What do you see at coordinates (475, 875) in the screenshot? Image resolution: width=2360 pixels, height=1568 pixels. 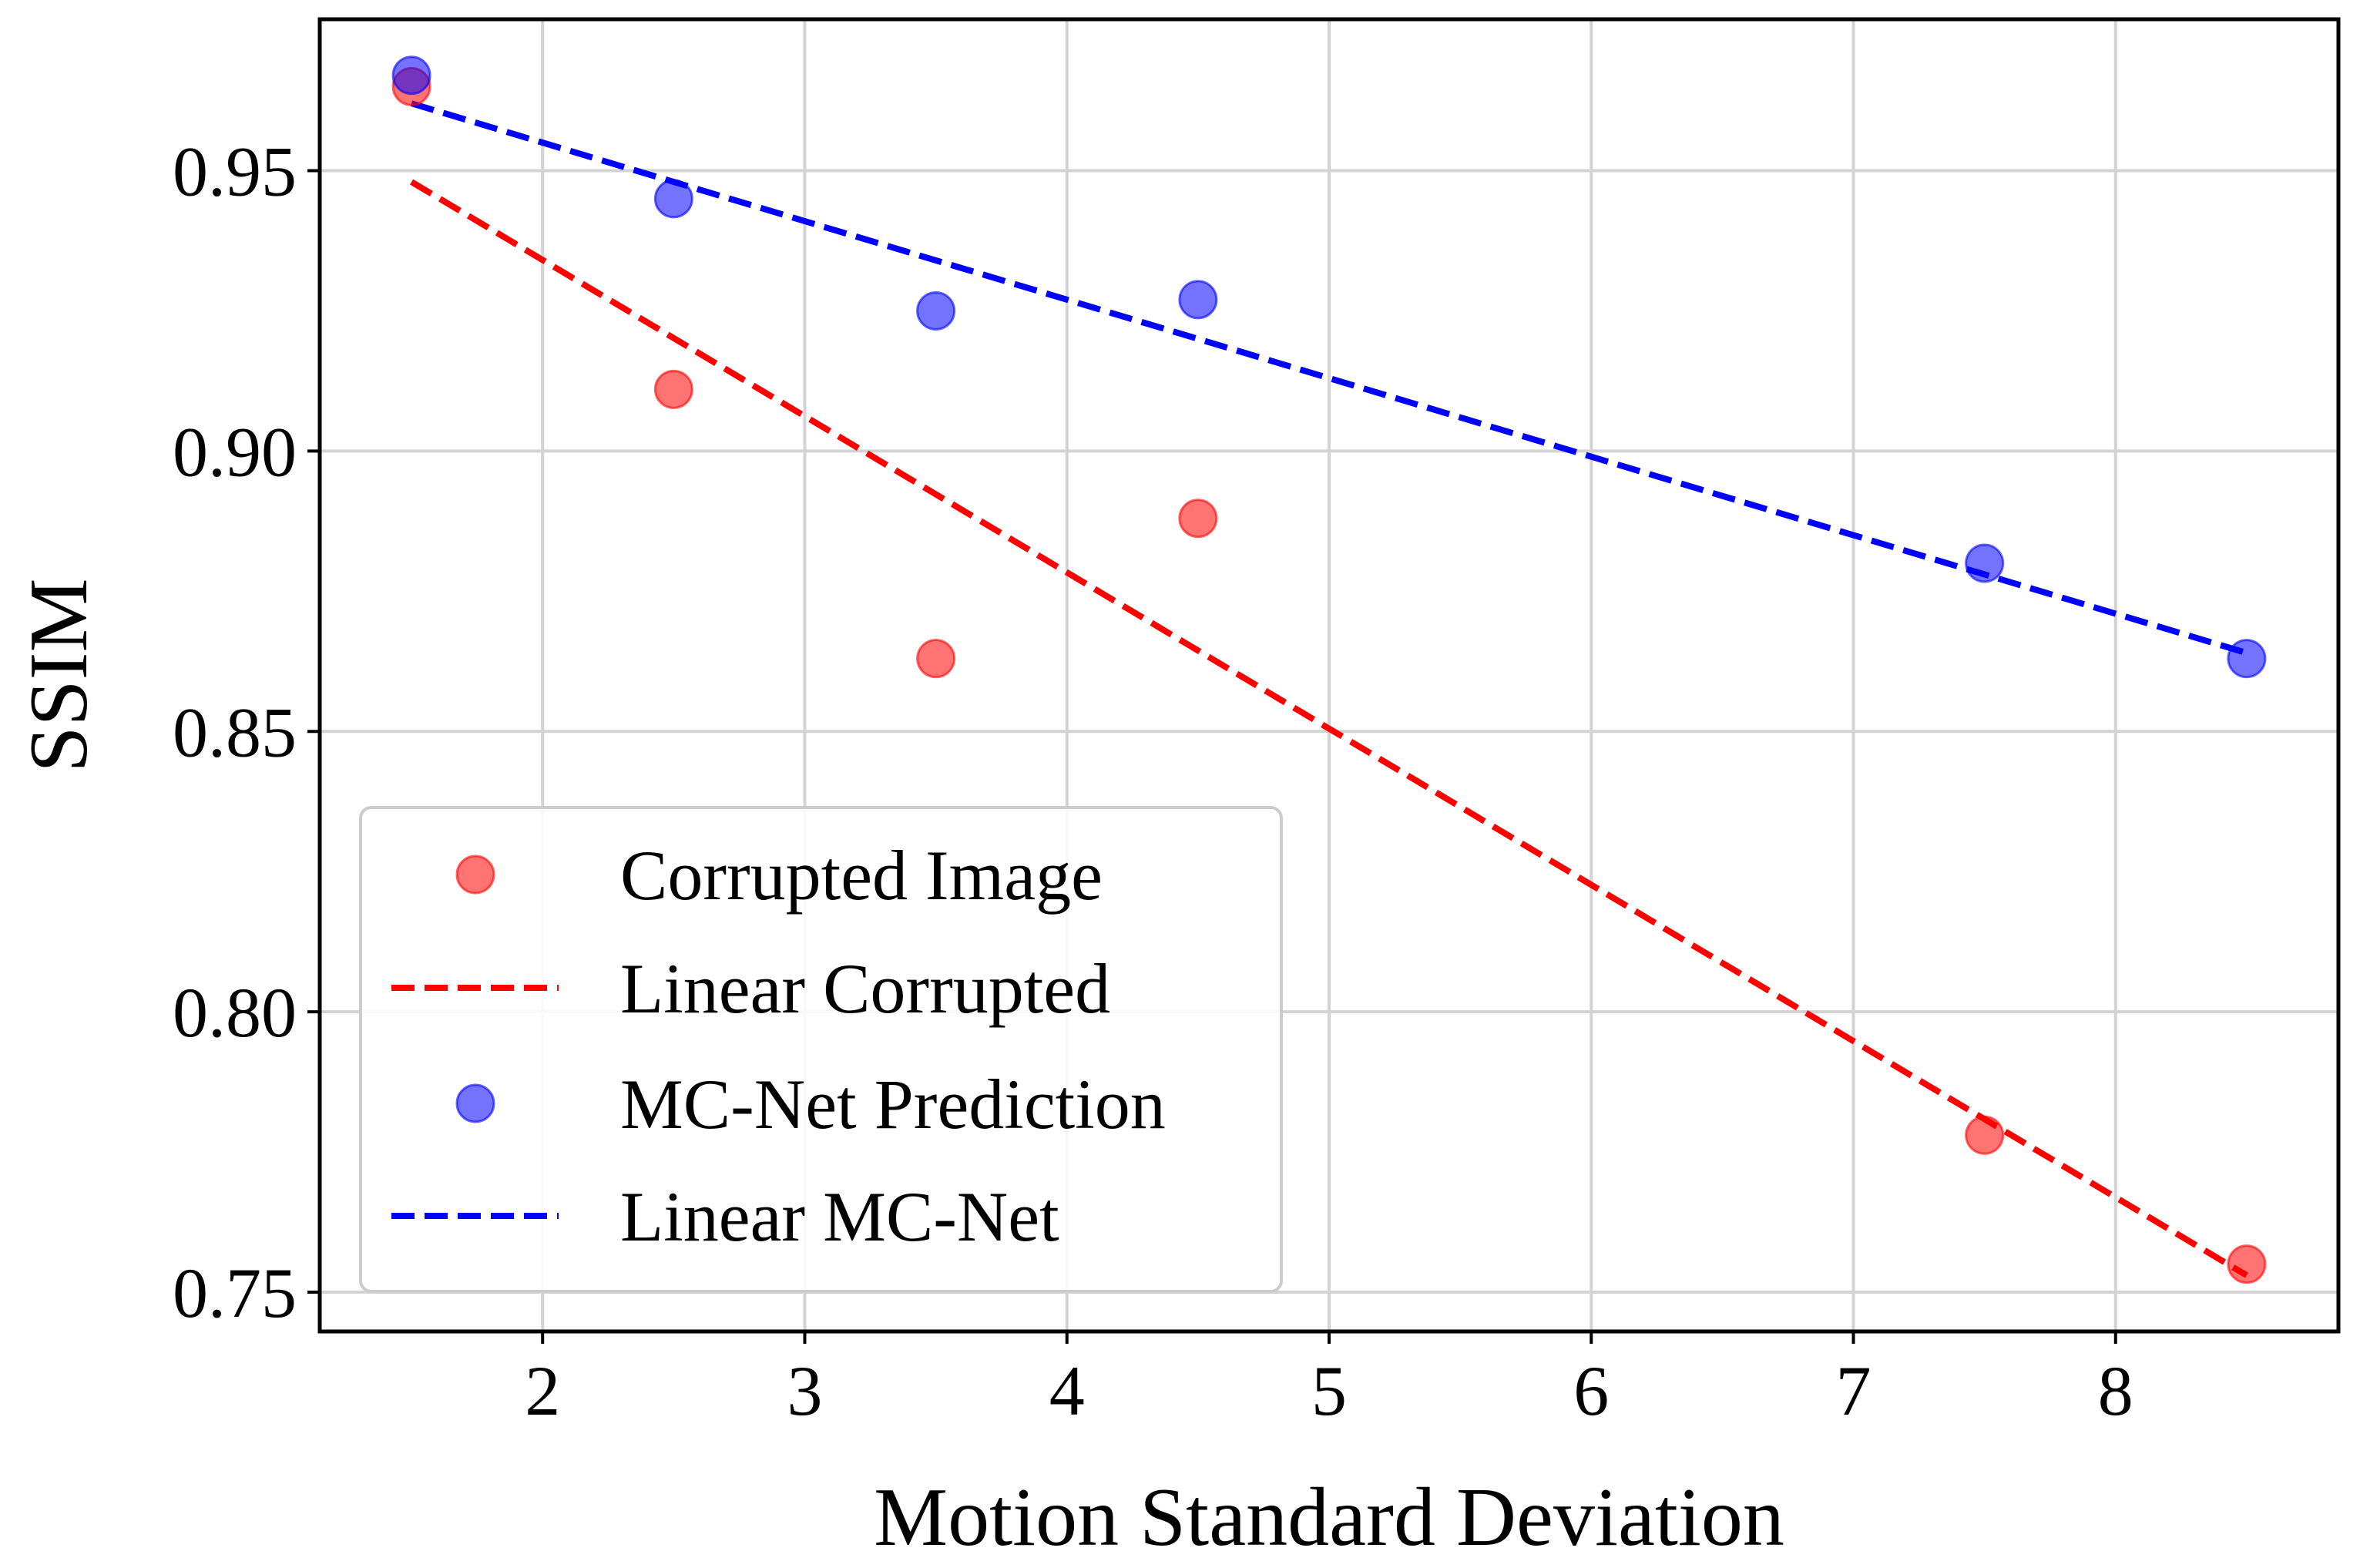 I see `legend-corrupted-image-marker` at bounding box center [475, 875].